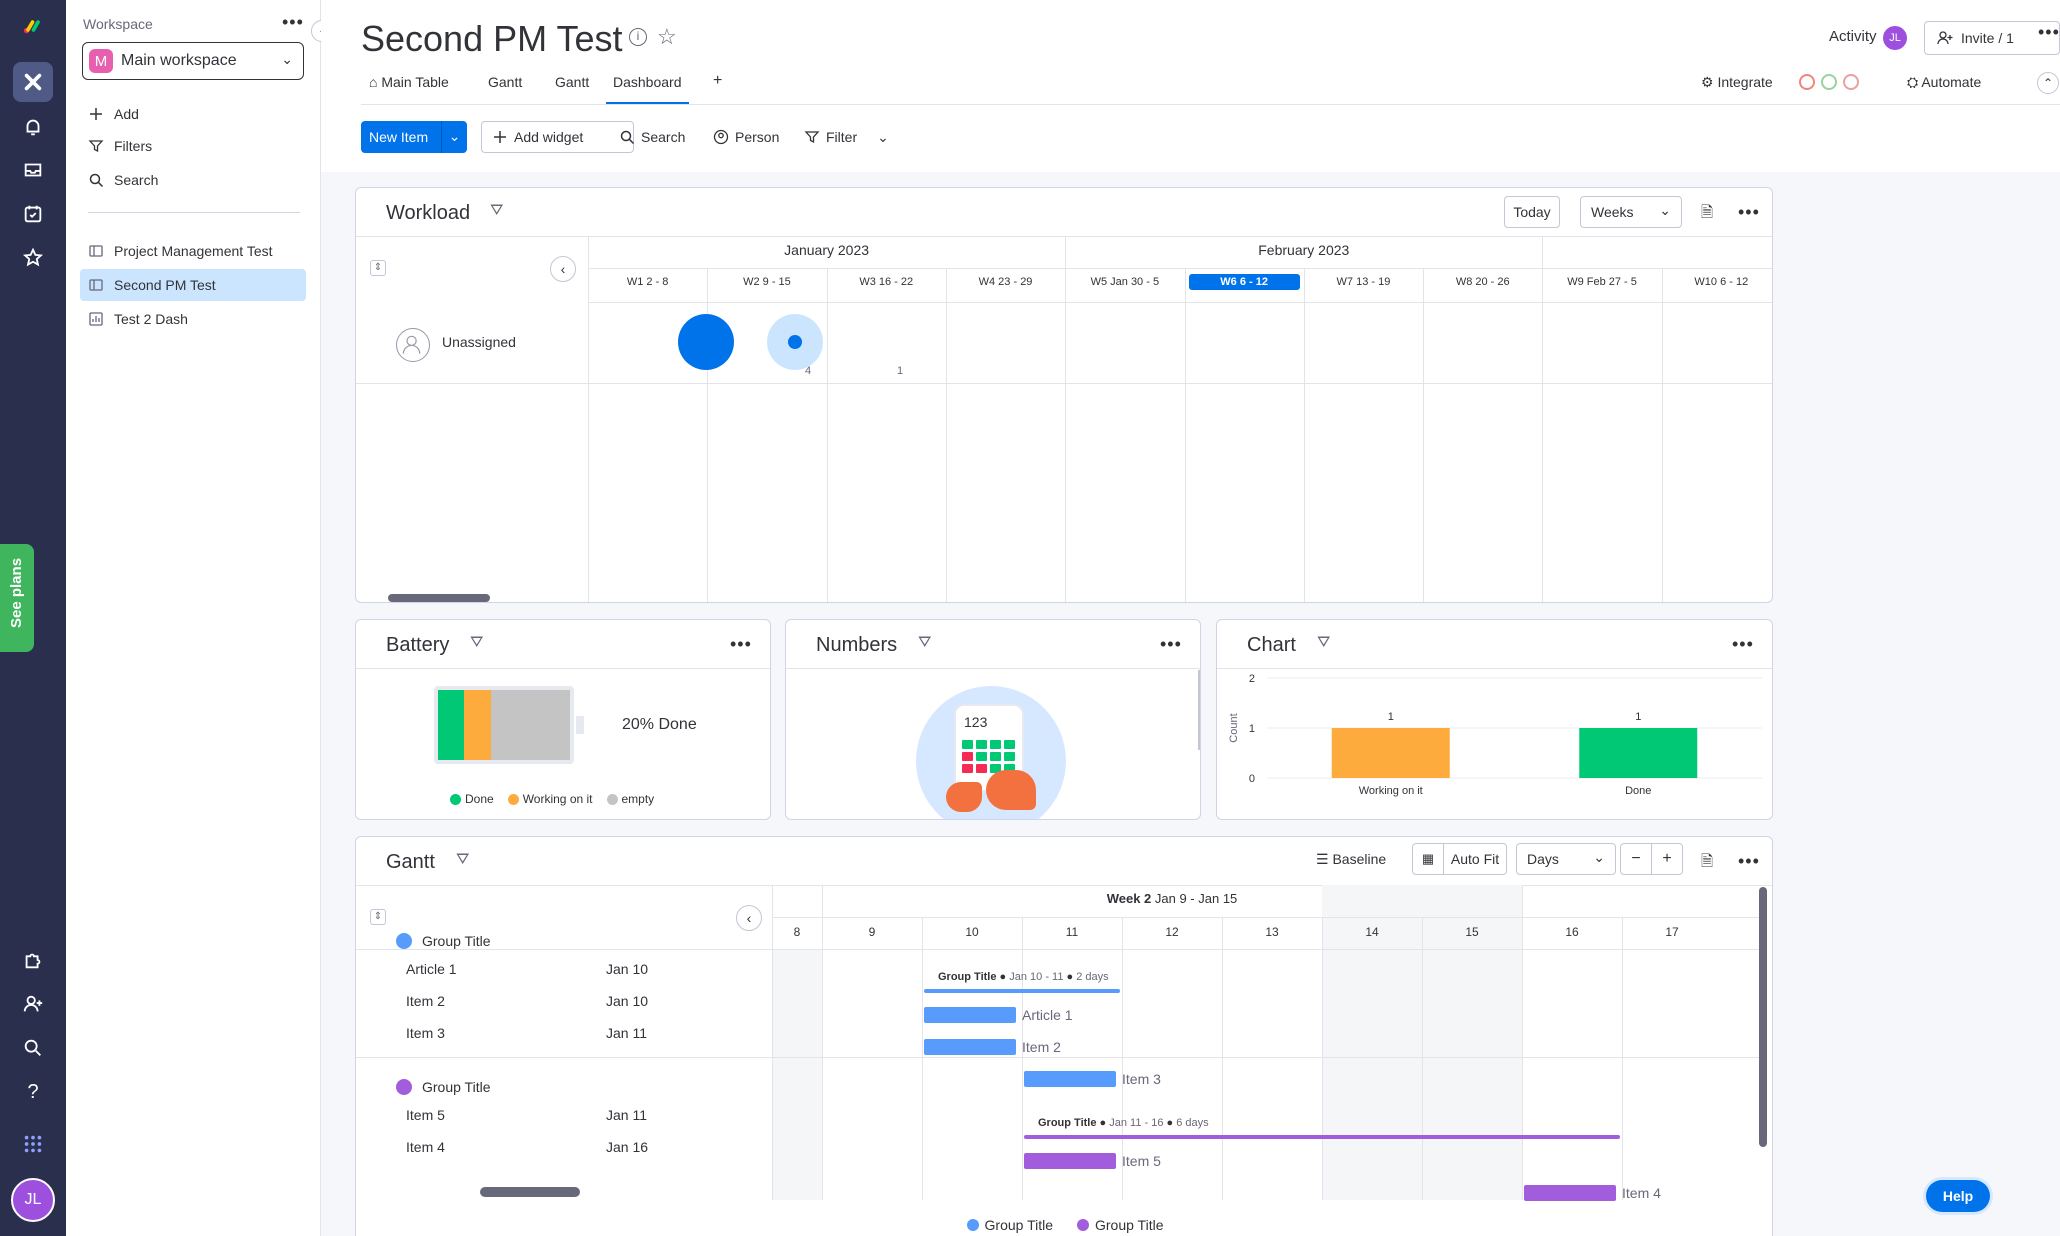 The width and height of the screenshot is (2060, 1236). I want to click on workspace-more-icon: •••, so click(293, 22).